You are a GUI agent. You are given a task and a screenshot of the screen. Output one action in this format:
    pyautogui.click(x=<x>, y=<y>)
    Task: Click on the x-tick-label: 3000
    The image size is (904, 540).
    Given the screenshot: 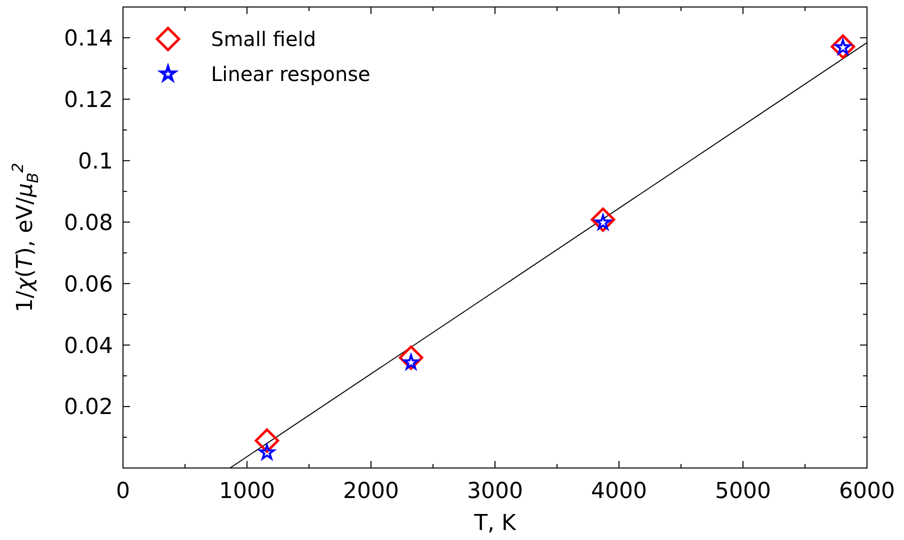 What is the action you would take?
    pyautogui.click(x=495, y=491)
    